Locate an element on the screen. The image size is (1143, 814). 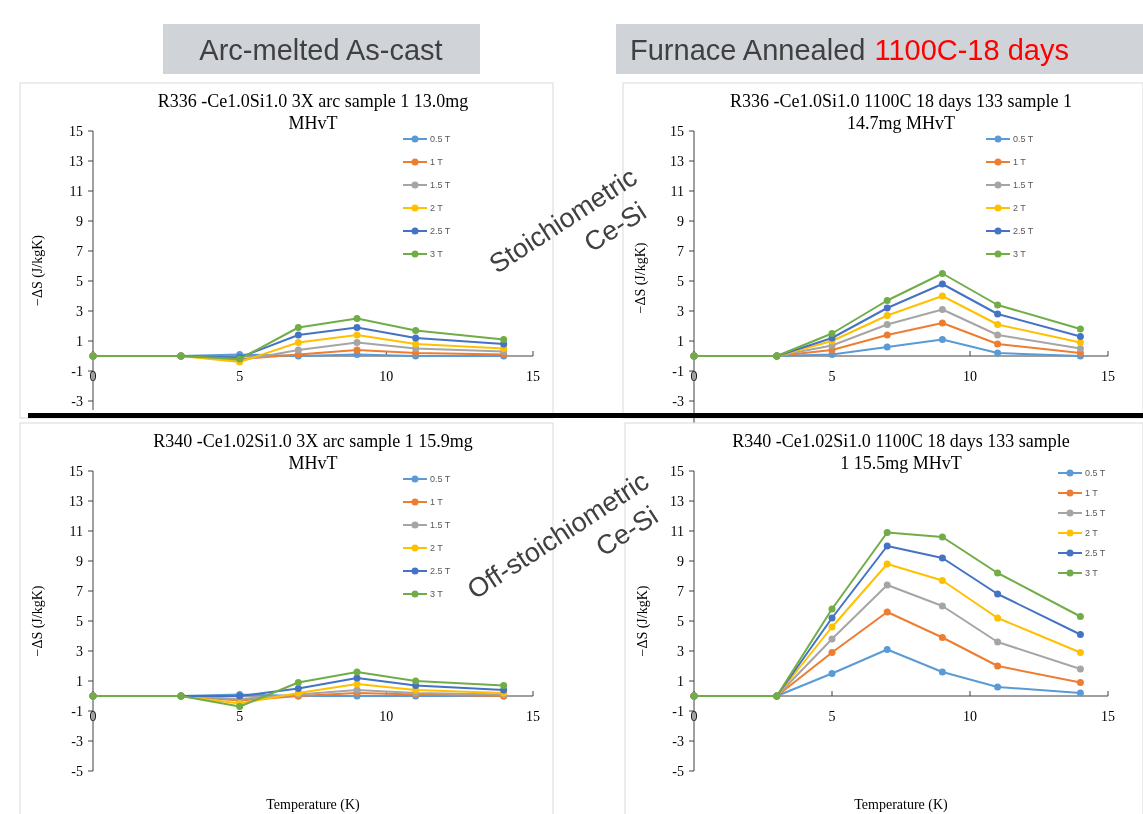
chart-title: R340 -Ce1.02Si1.0 1100C 18 days 133 sample 1 15.5mg MHvT is located at coordinates (901, 452).